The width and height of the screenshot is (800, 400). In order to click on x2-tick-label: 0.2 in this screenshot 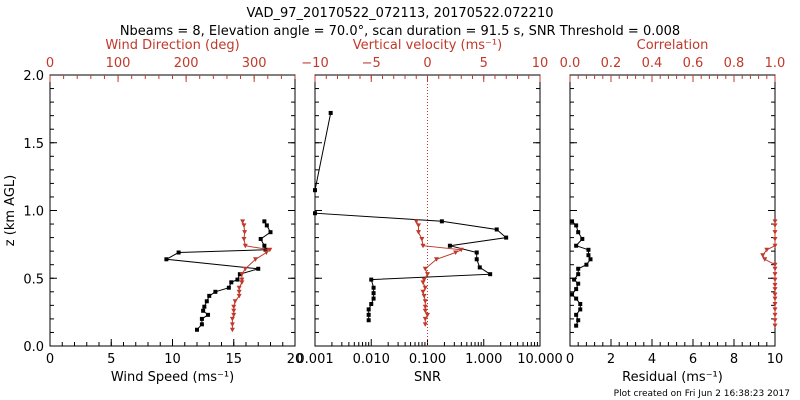, I will do `click(611, 63)`.